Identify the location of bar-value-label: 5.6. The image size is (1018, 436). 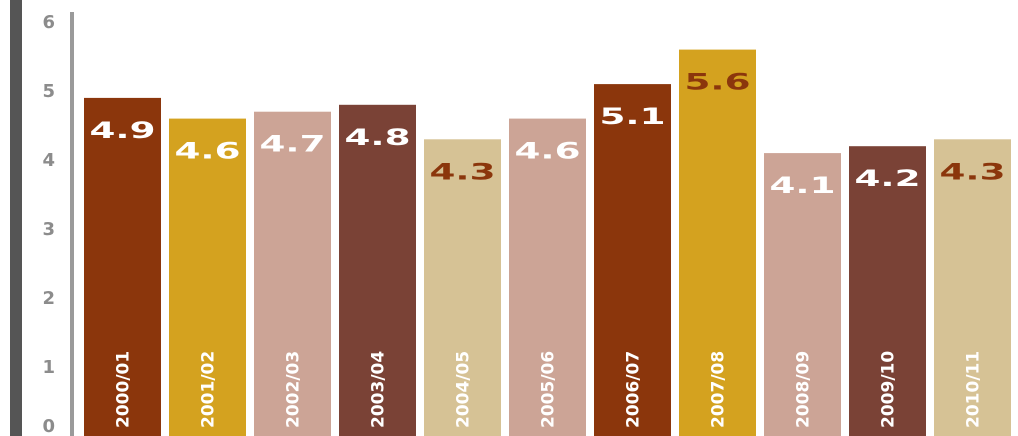
(718, 83).